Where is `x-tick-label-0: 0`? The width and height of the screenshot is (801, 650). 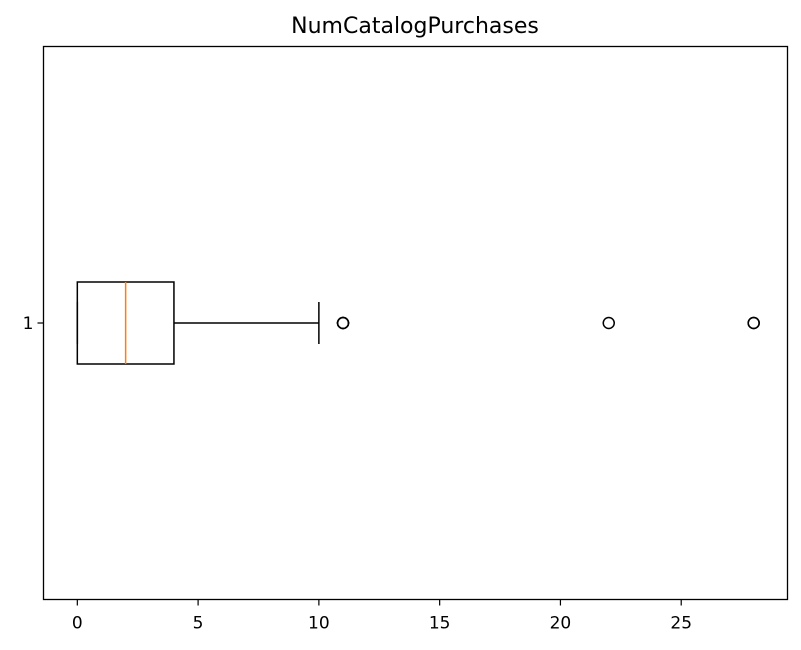 x-tick-label-0: 0 is located at coordinates (77, 624).